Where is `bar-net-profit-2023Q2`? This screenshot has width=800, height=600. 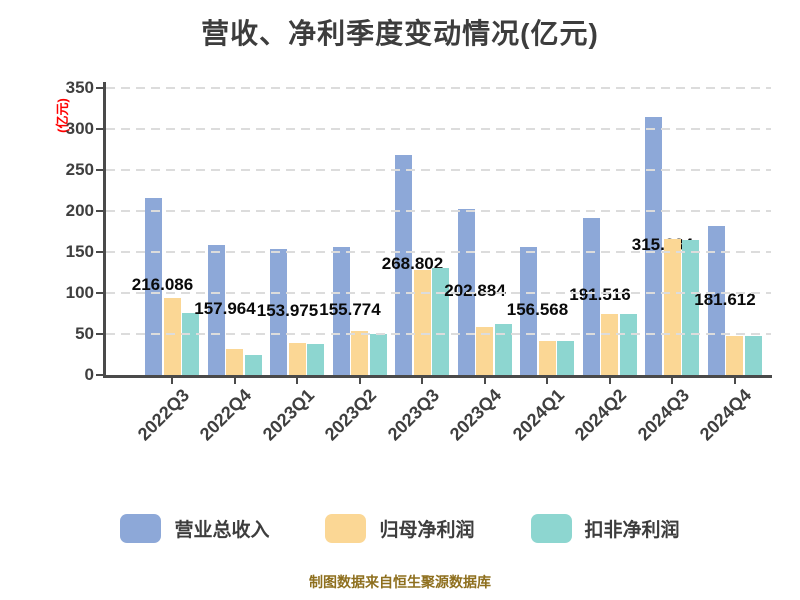 bar-net-profit-2023Q2 is located at coordinates (359, 352).